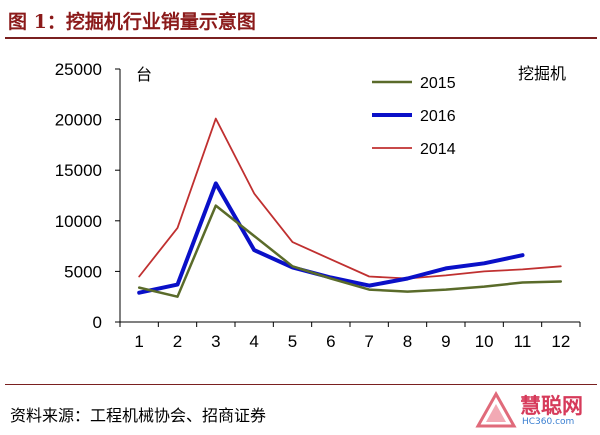  What do you see at coordinates (138, 341) in the screenshot?
I see `x-tick-label: 1` at bounding box center [138, 341].